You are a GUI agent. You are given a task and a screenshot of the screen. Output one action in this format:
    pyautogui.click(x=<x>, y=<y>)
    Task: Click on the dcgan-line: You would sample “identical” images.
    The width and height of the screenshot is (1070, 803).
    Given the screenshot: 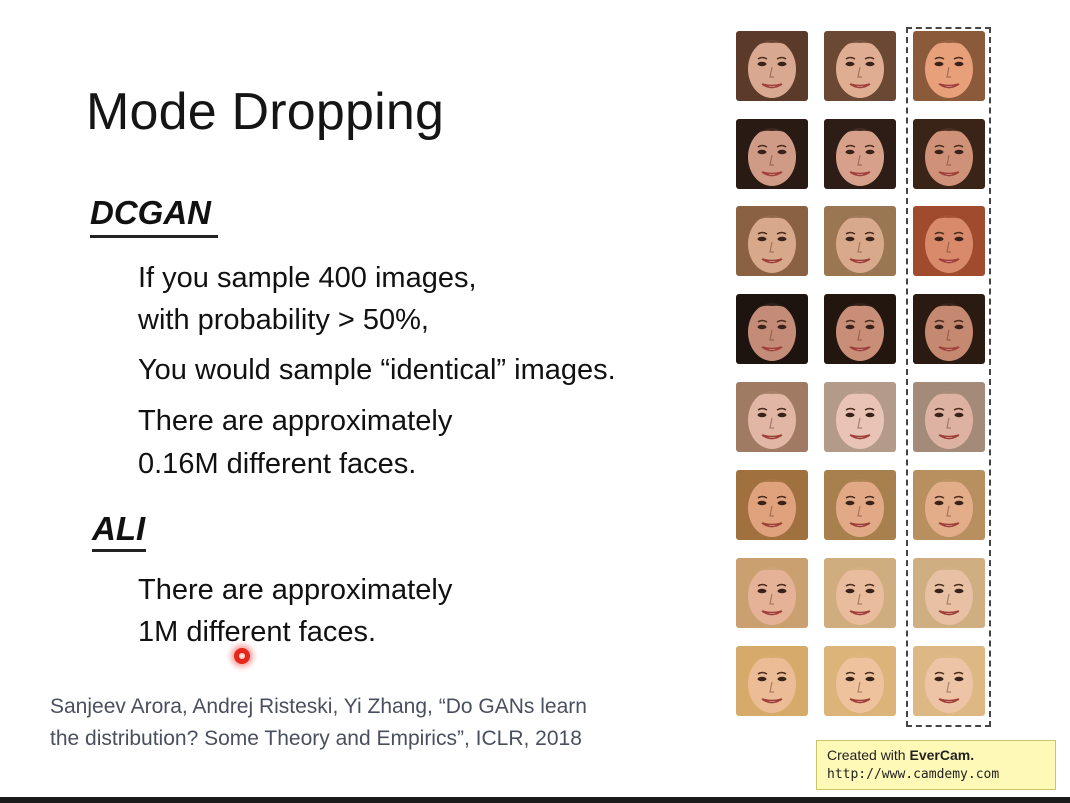 What is the action you would take?
    pyautogui.click(x=377, y=370)
    